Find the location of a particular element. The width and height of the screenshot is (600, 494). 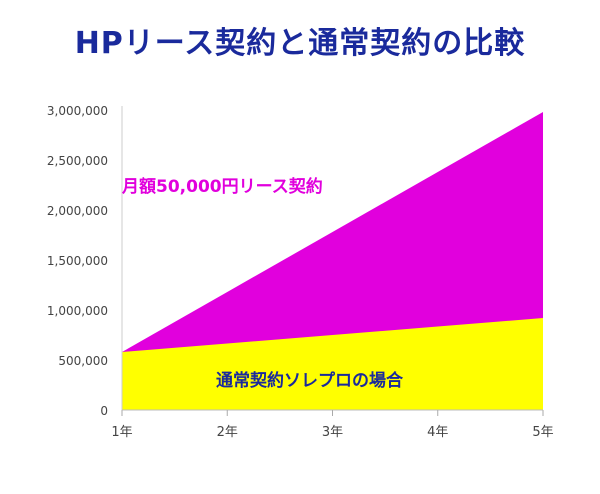

x-tick-label: 1年 is located at coordinates (121, 432).